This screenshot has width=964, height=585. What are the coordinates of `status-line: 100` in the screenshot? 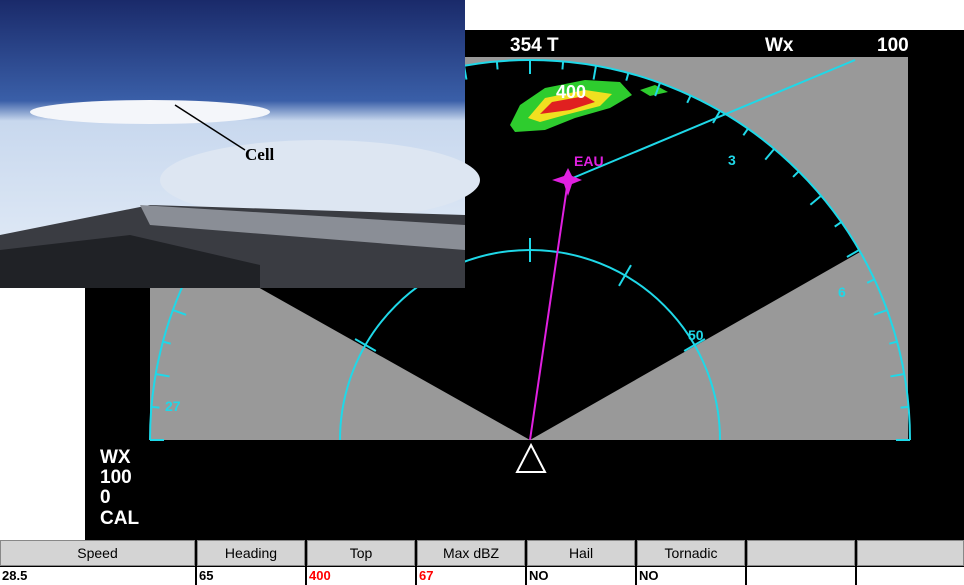 It's located at (116, 477).